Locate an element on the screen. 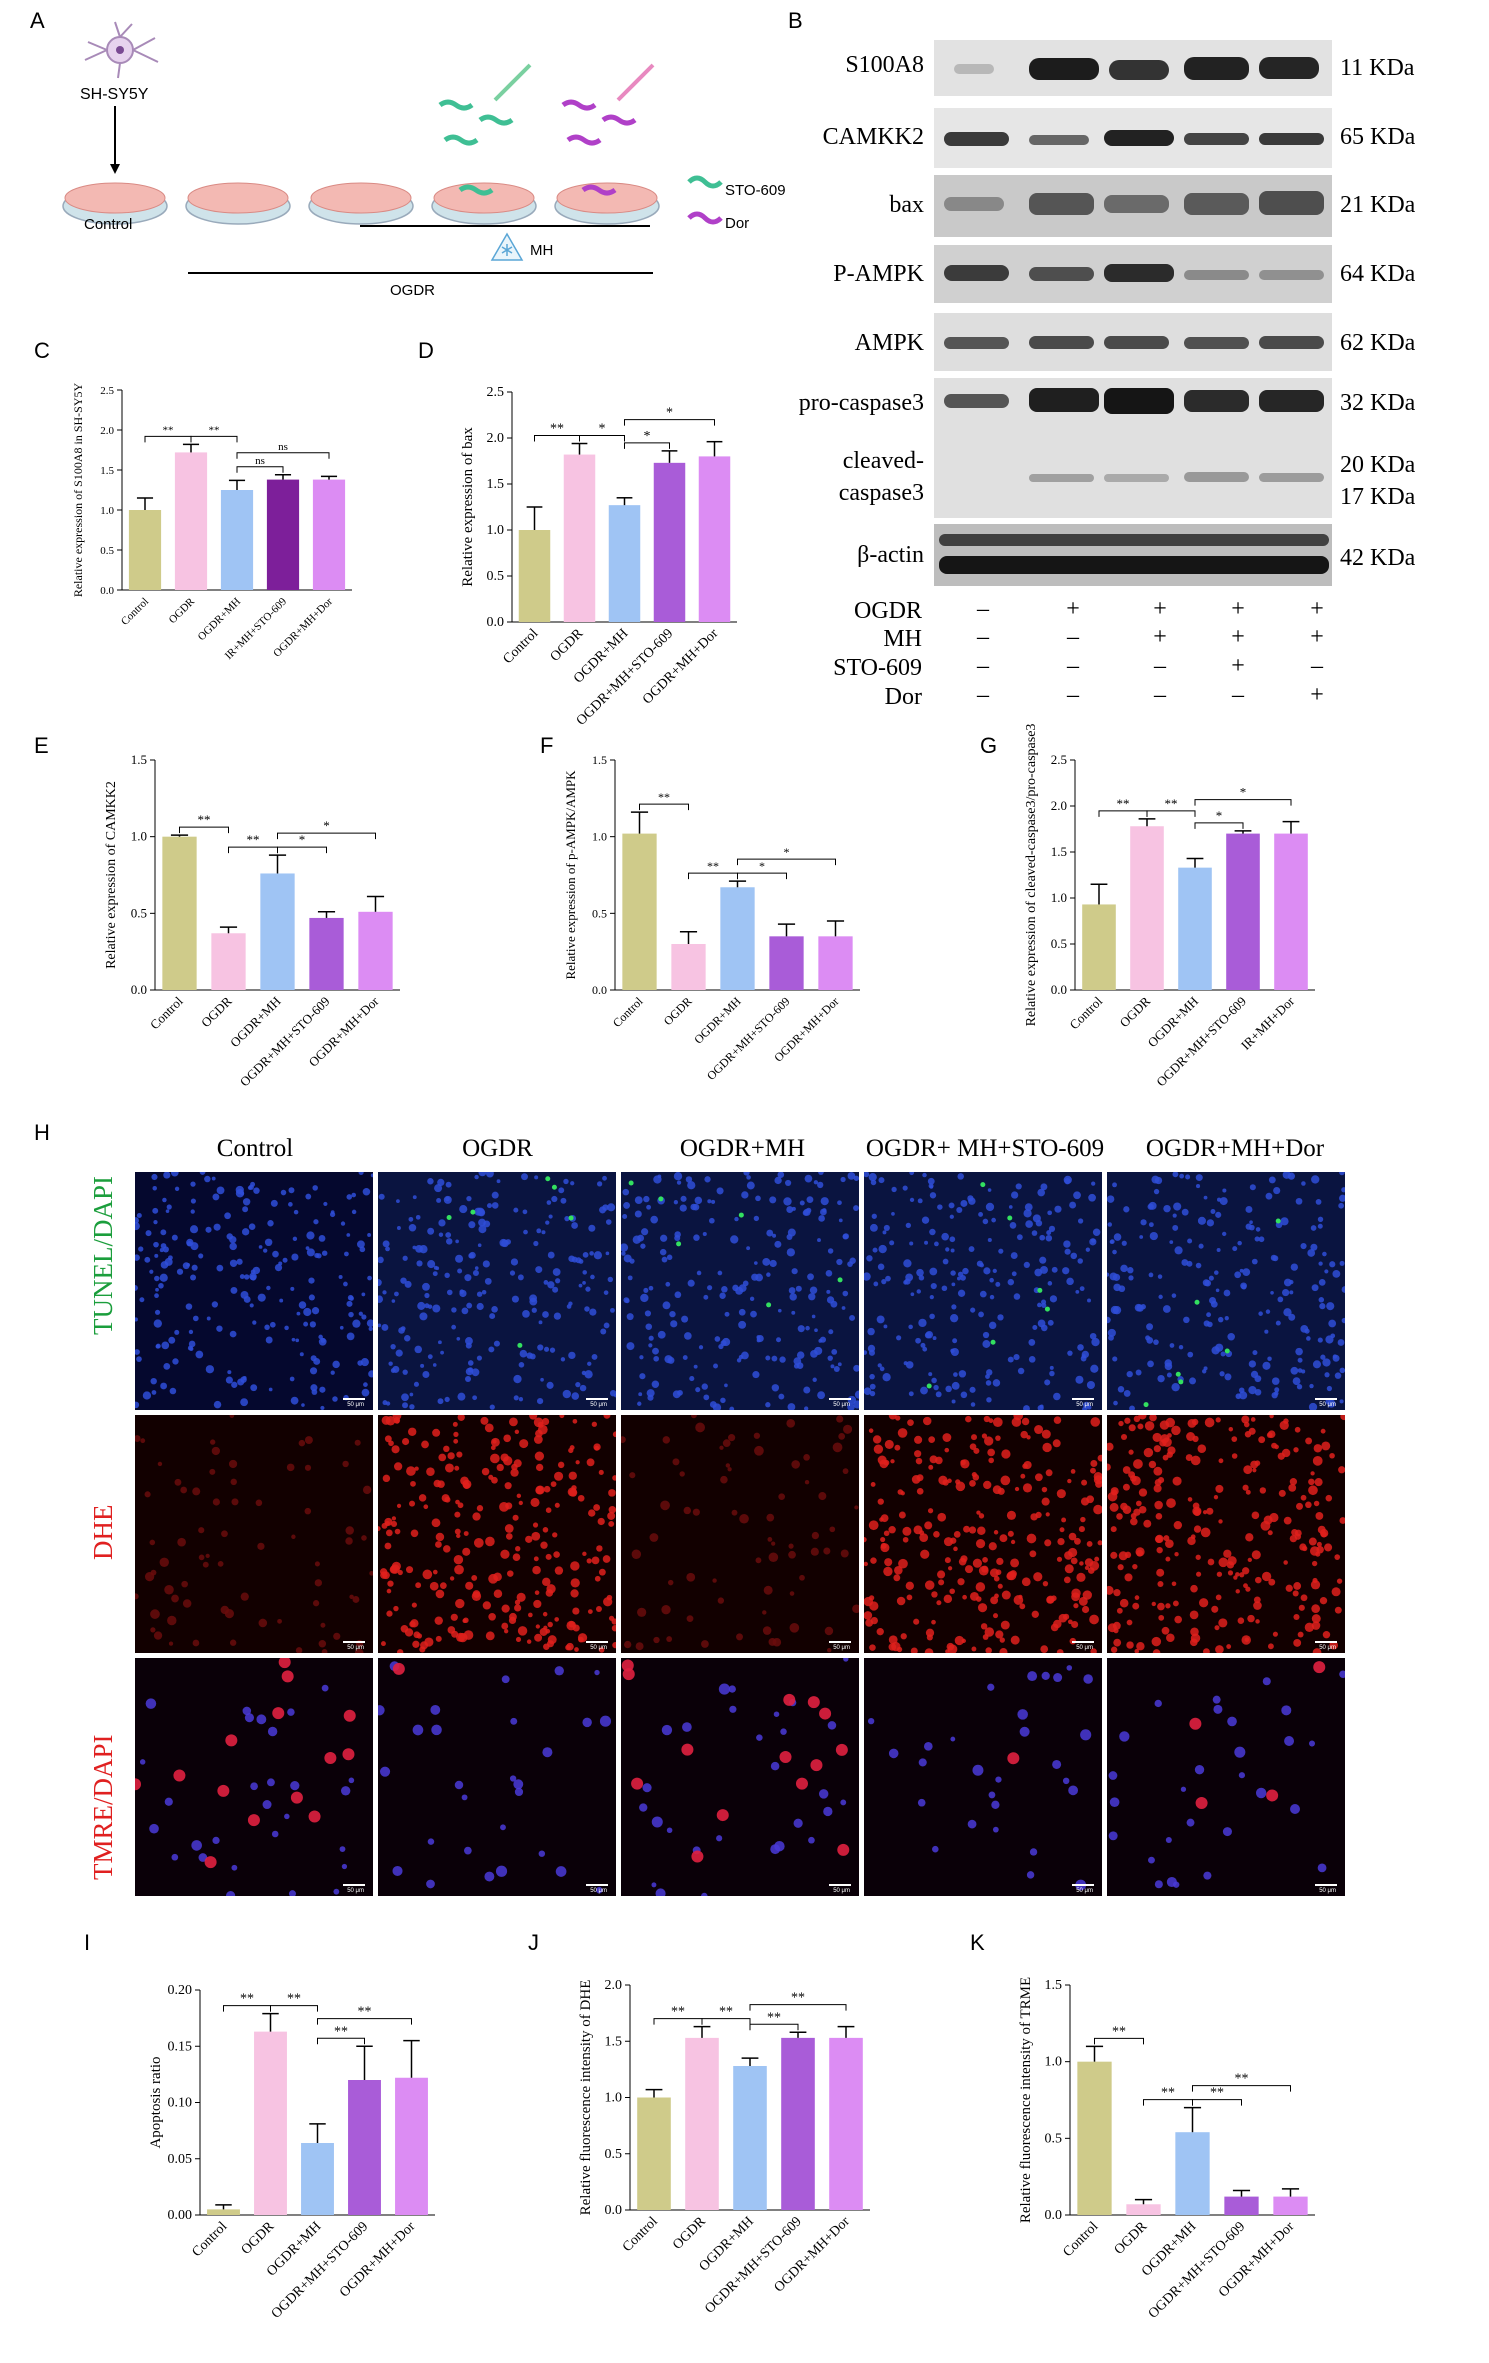  blot-beta-actin is located at coordinates (1133, 555).